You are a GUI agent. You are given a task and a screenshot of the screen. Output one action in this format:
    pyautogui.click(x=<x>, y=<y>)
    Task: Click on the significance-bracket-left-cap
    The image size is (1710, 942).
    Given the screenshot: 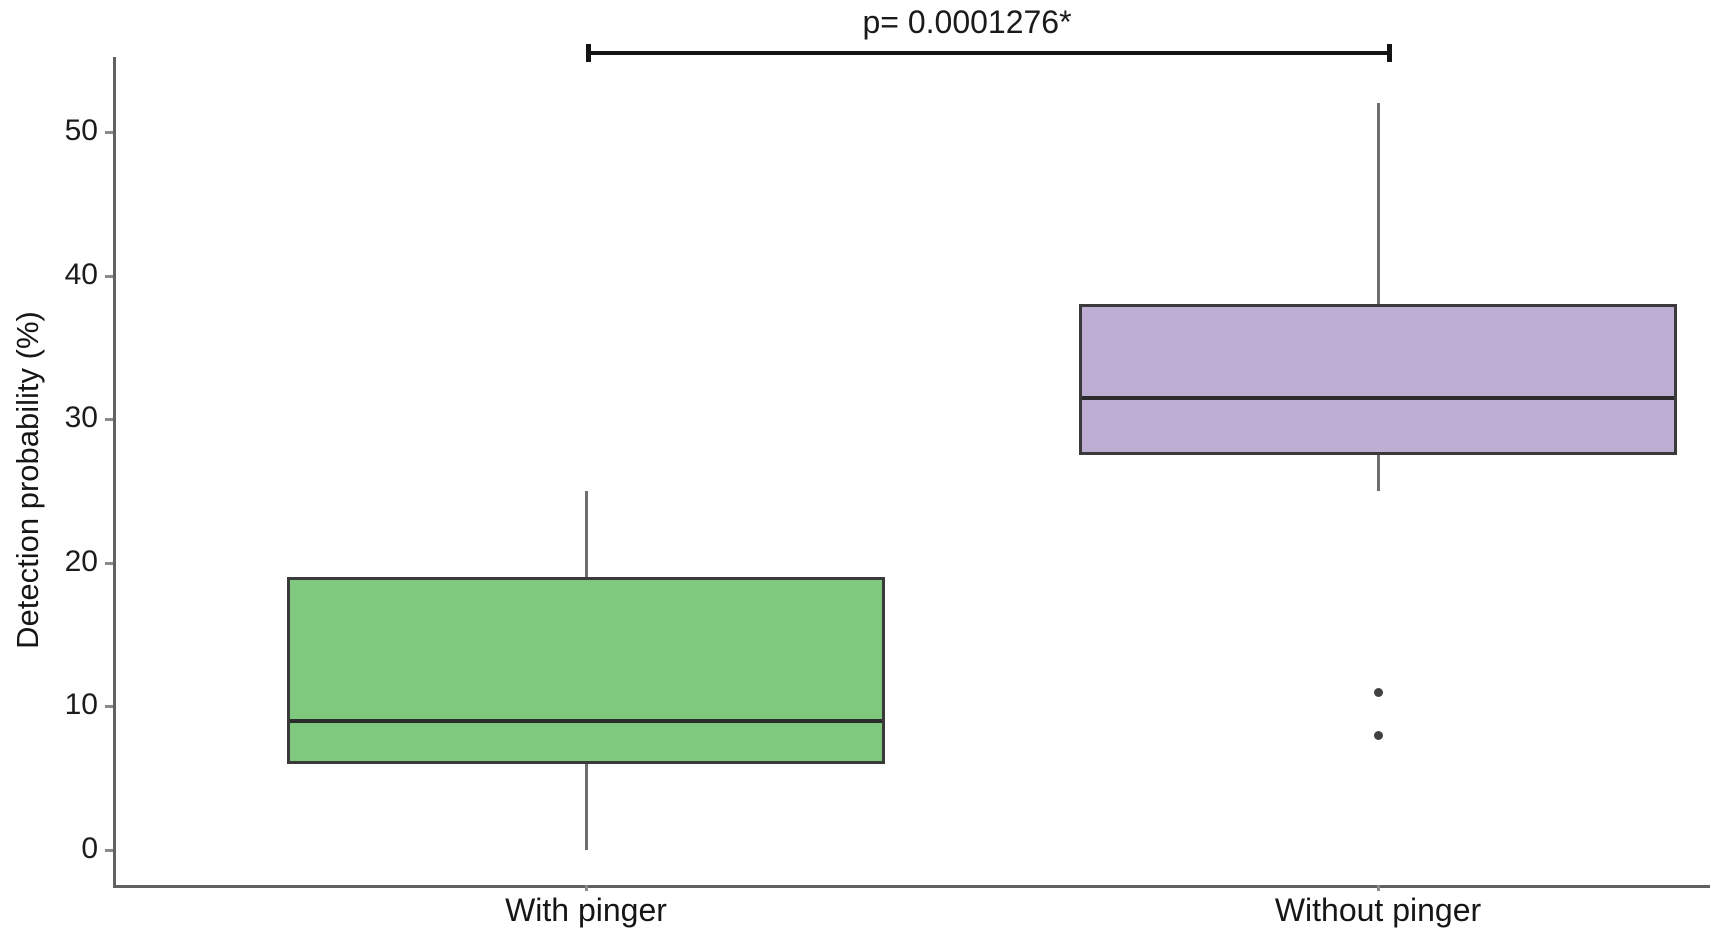 What is the action you would take?
    pyautogui.click(x=588, y=53)
    